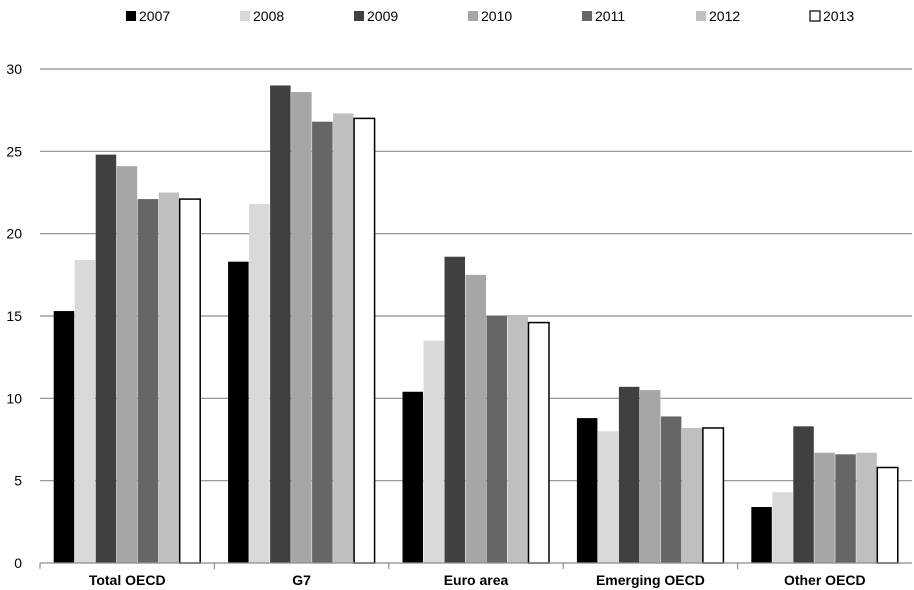 This screenshot has height=590, width=914. I want to click on y-tick-label: 25, so click(14, 151).